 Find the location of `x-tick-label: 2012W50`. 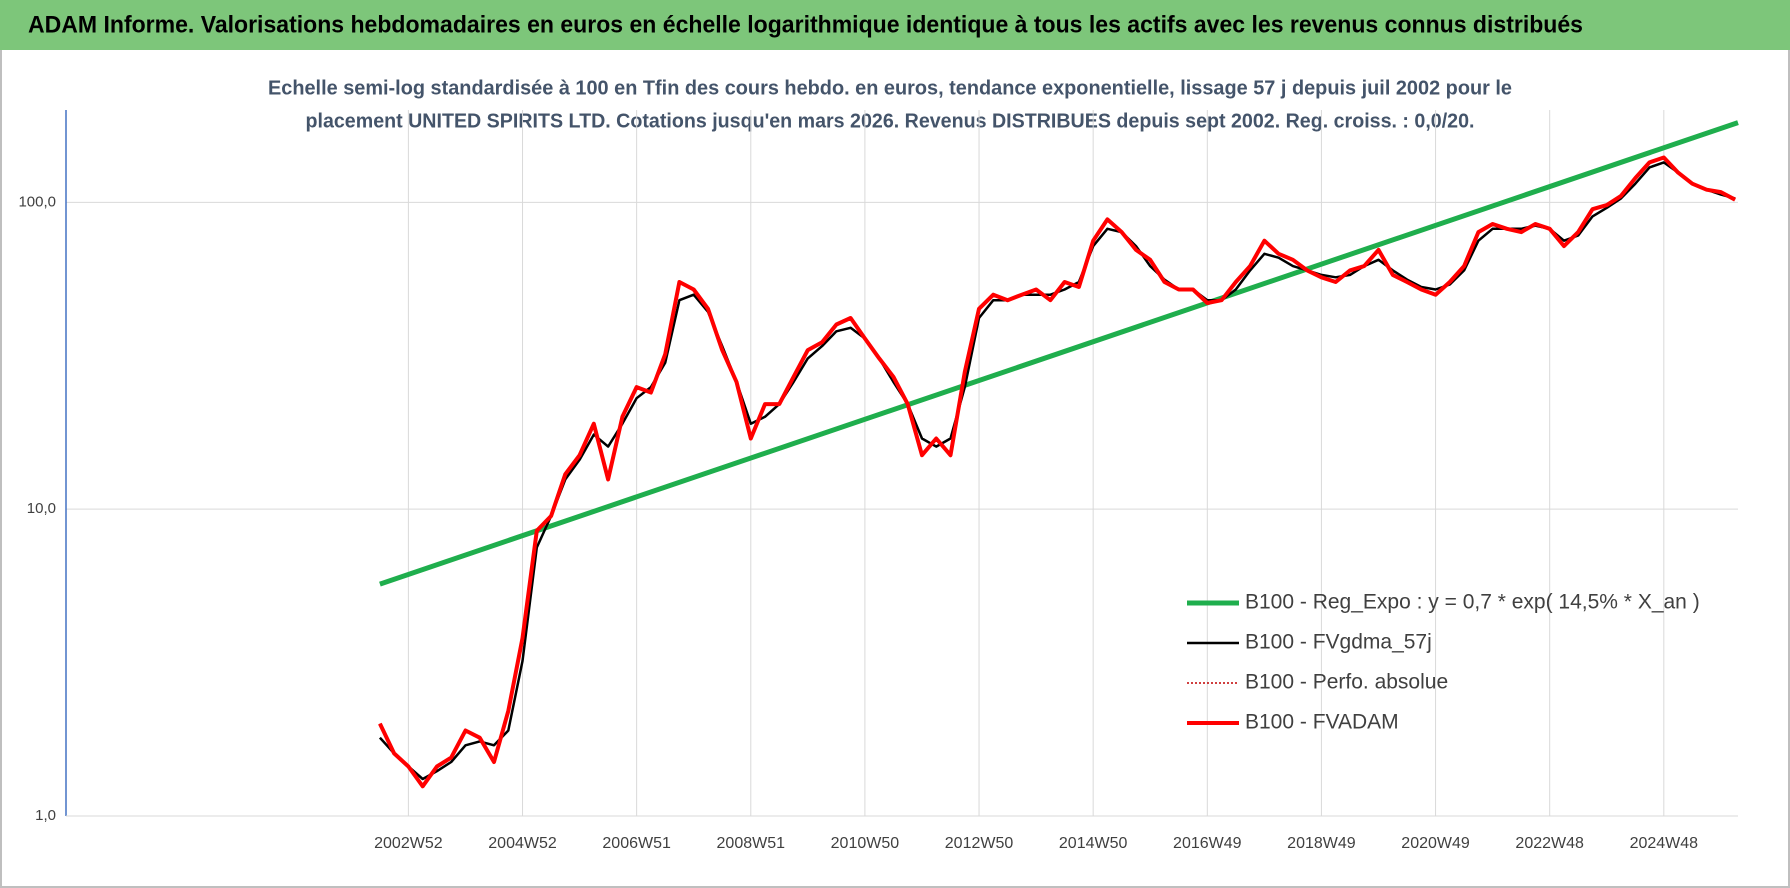

x-tick-label: 2012W50 is located at coordinates (979, 843).